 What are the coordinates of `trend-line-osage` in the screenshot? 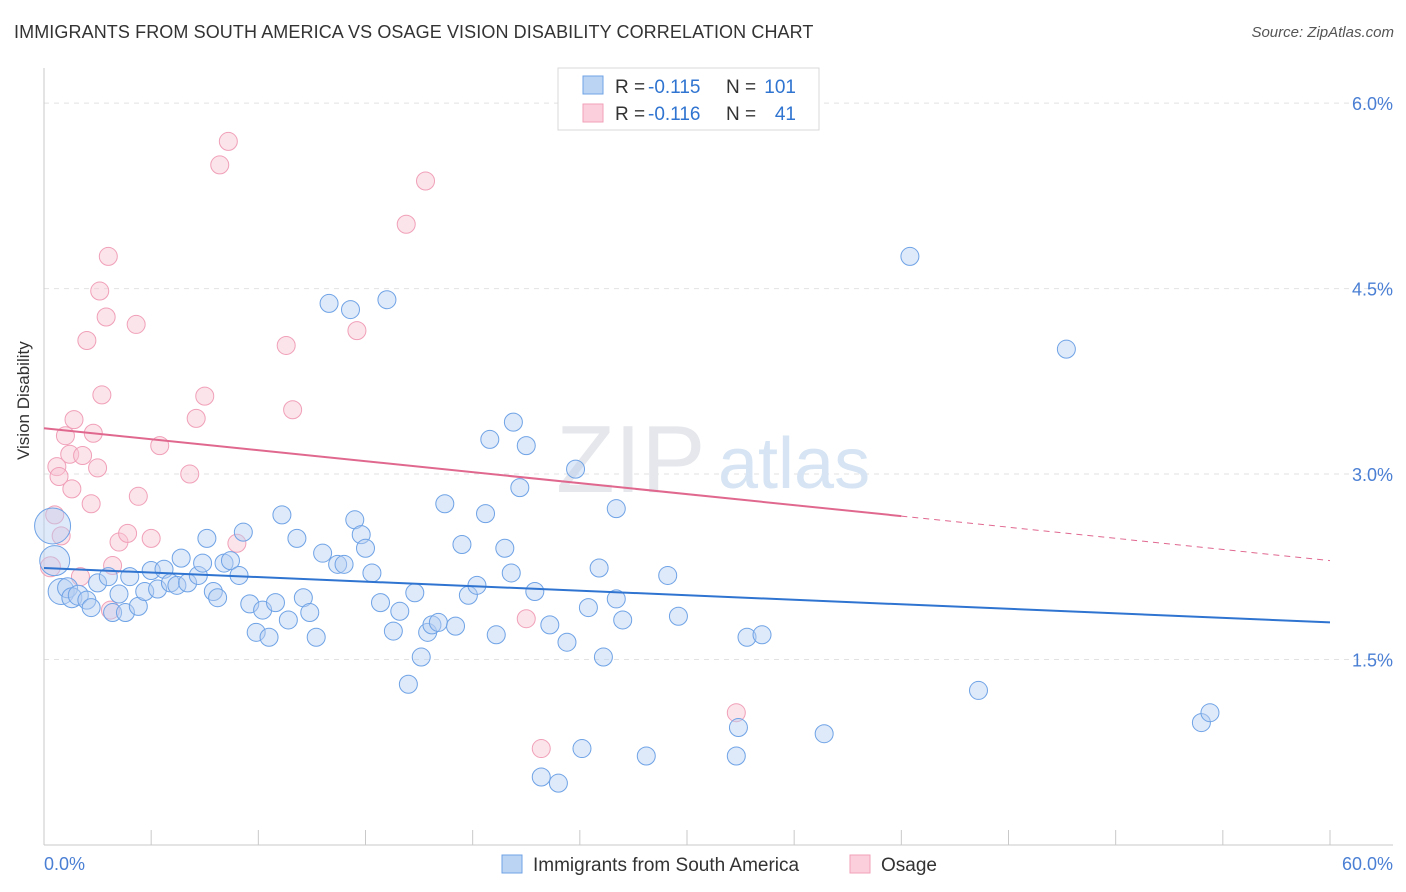 It's located at (472, 472).